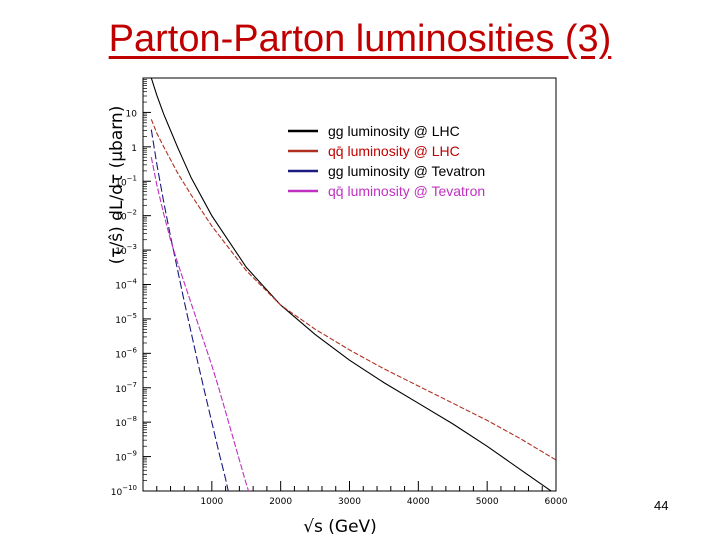 This screenshot has height=540, width=720. I want to click on legend-label-3: gg luminosity @ Tevatron, so click(406, 171).